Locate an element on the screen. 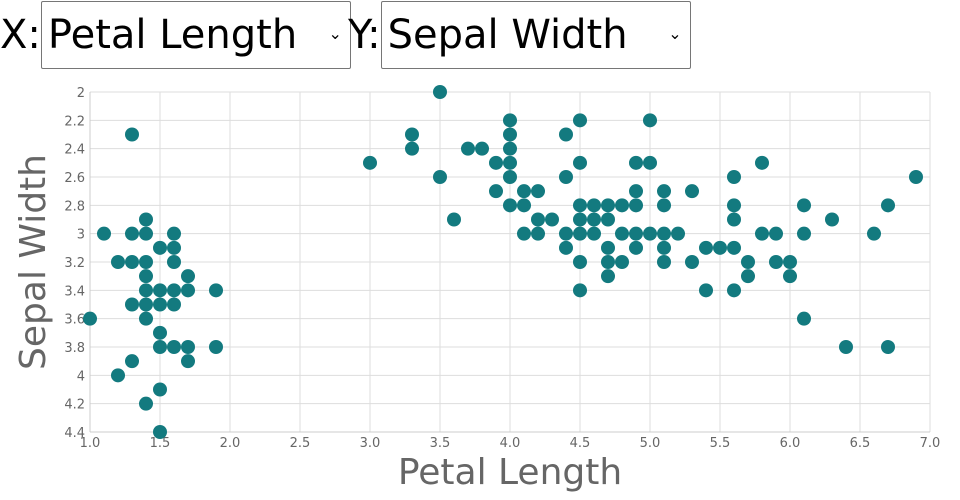 This screenshot has height=500, width=960. chevron-down-icon: ⌄ is located at coordinates (335, 33).